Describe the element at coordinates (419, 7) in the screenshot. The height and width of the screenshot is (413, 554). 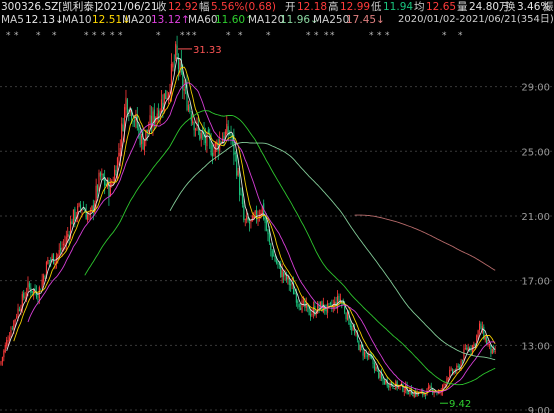
I see `avg-label: 均` at that location.